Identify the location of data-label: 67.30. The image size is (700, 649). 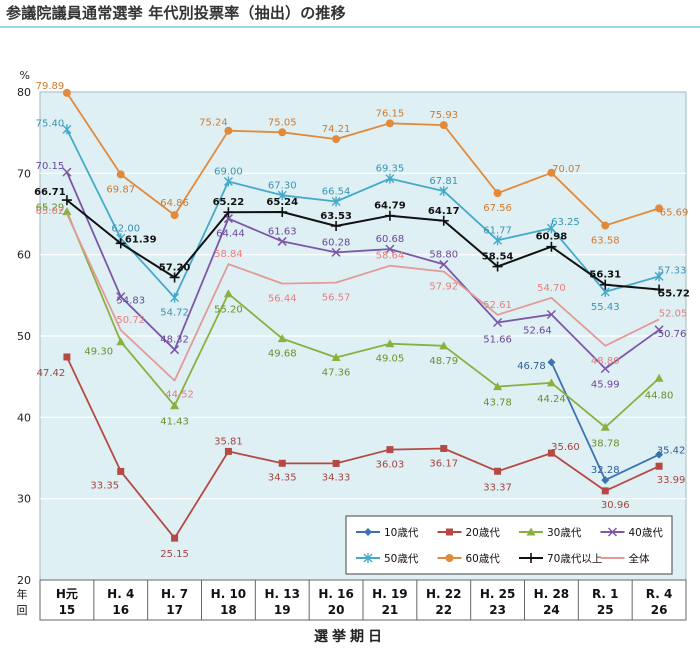
(282, 185).